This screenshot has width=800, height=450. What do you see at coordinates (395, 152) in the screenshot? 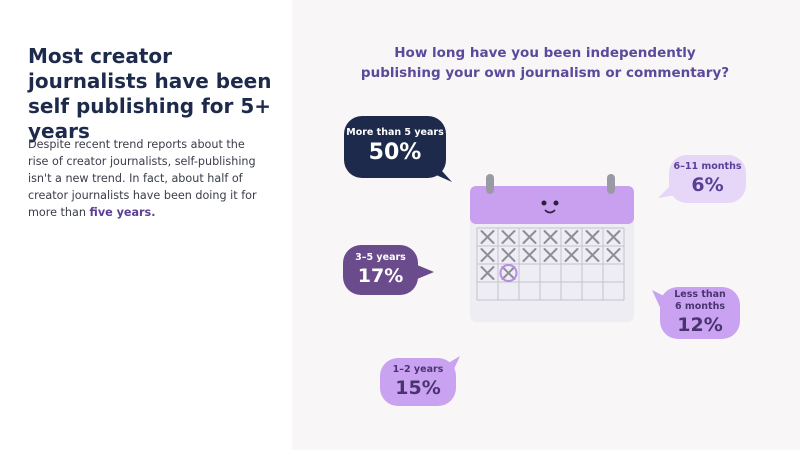
I see `answer-share: 50%` at bounding box center [395, 152].